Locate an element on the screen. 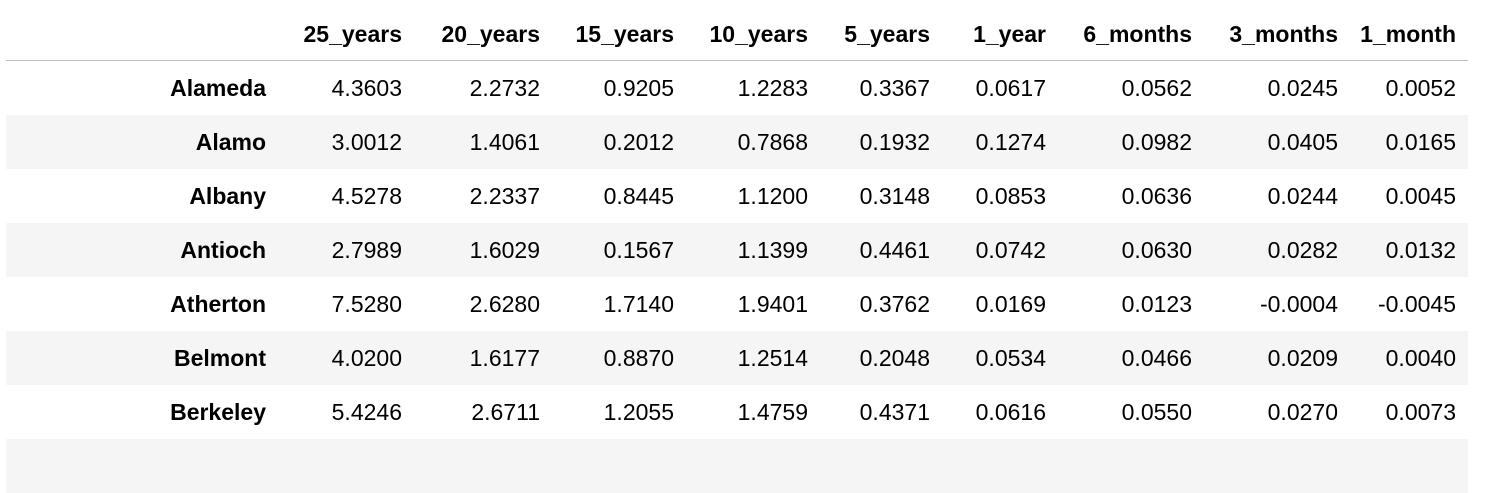 Image resolution: width=1512 pixels, height=493 pixels. table-cell: 0.0550 is located at coordinates (1119, 412).